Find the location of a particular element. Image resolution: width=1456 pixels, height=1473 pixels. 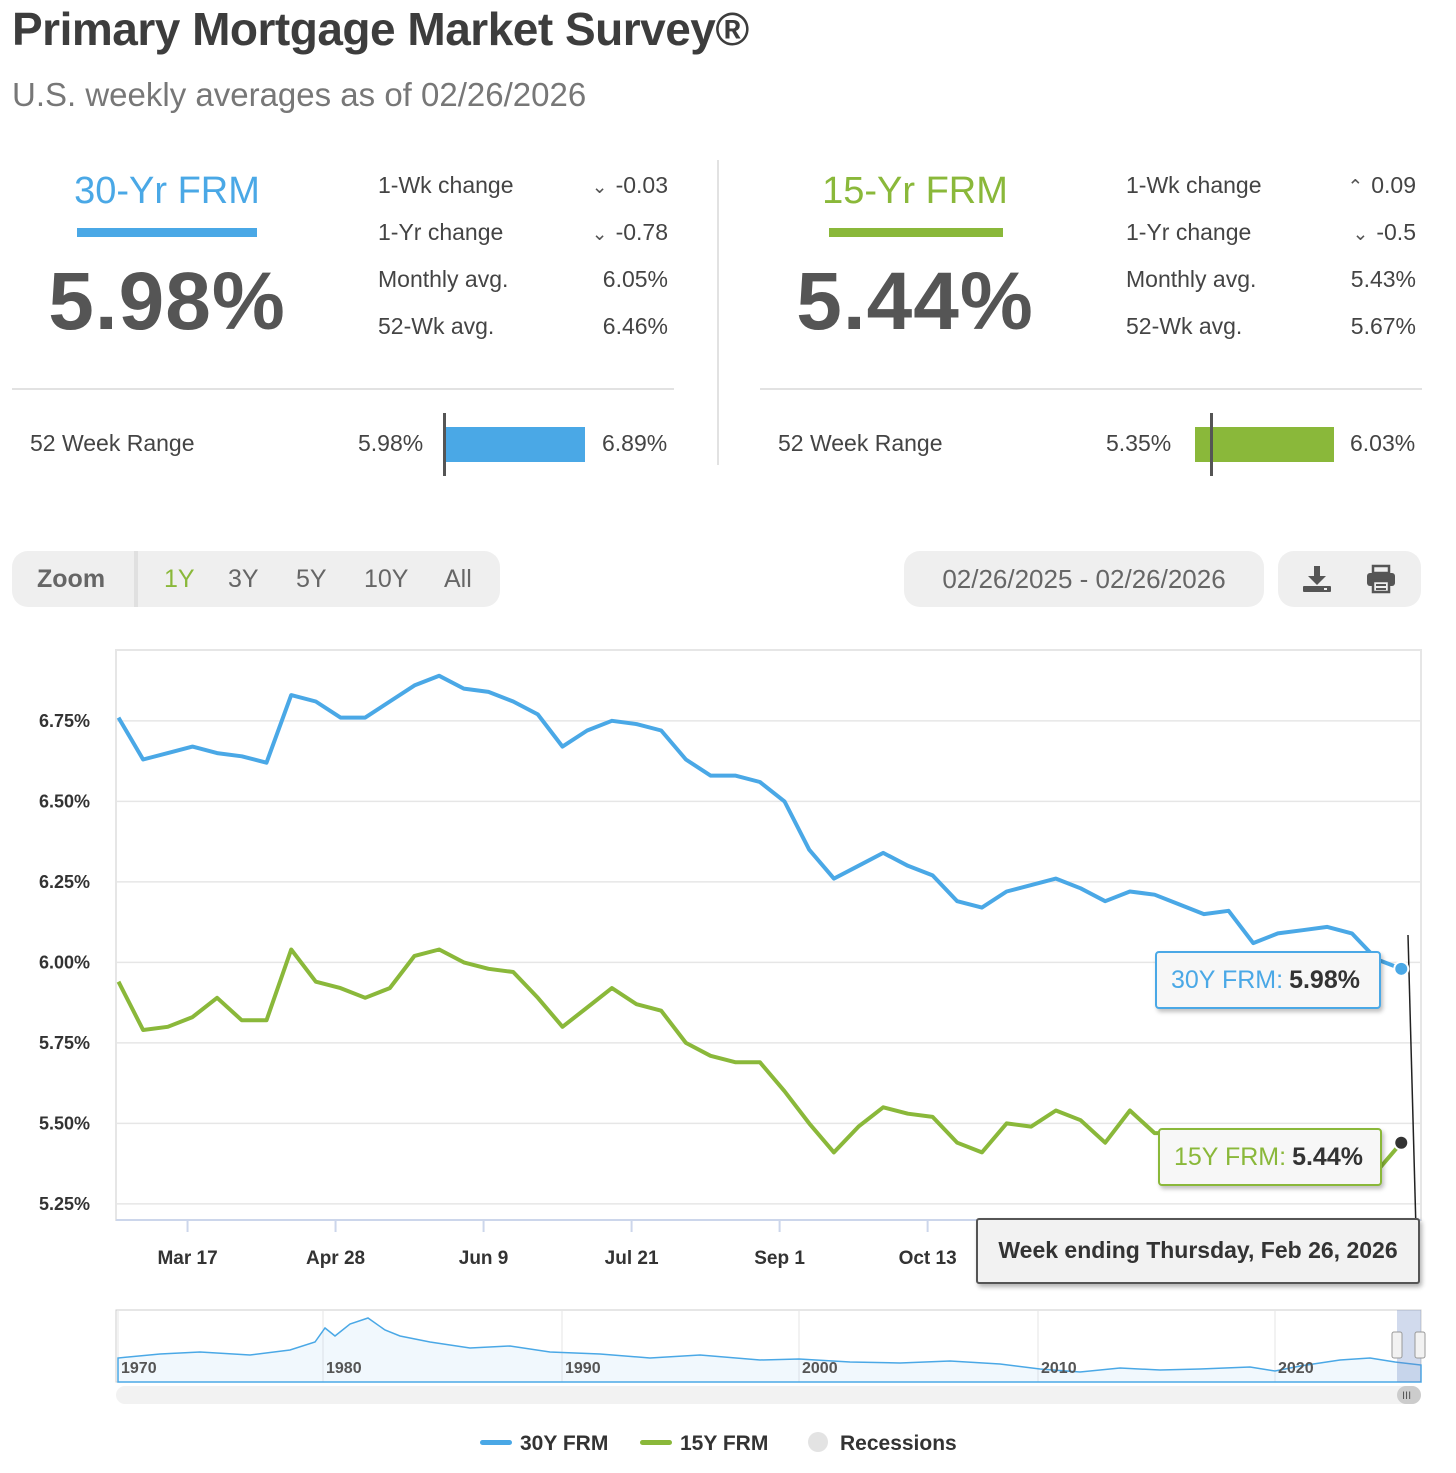

y-tick-label: 5.75% is located at coordinates (64, 1043).